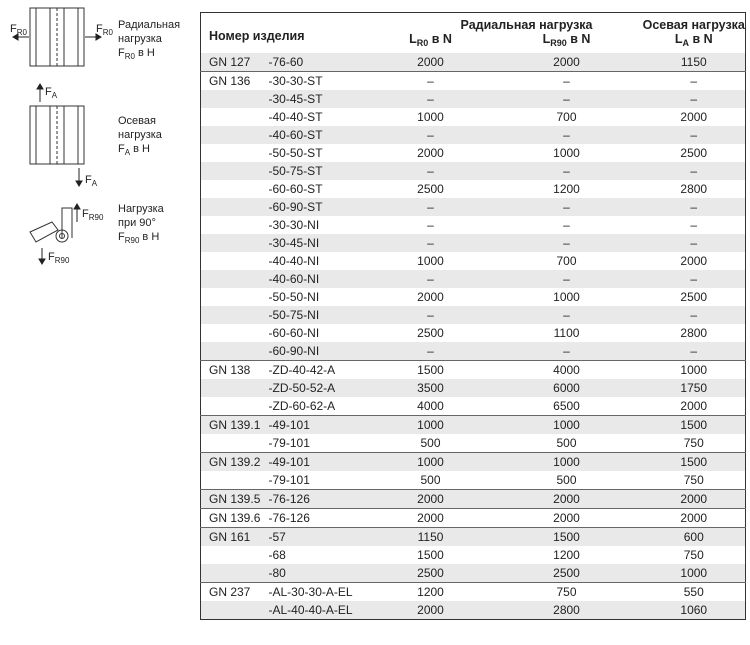 This screenshot has height=645, width=750. I want to click on sub-index: A, so click(686, 42).